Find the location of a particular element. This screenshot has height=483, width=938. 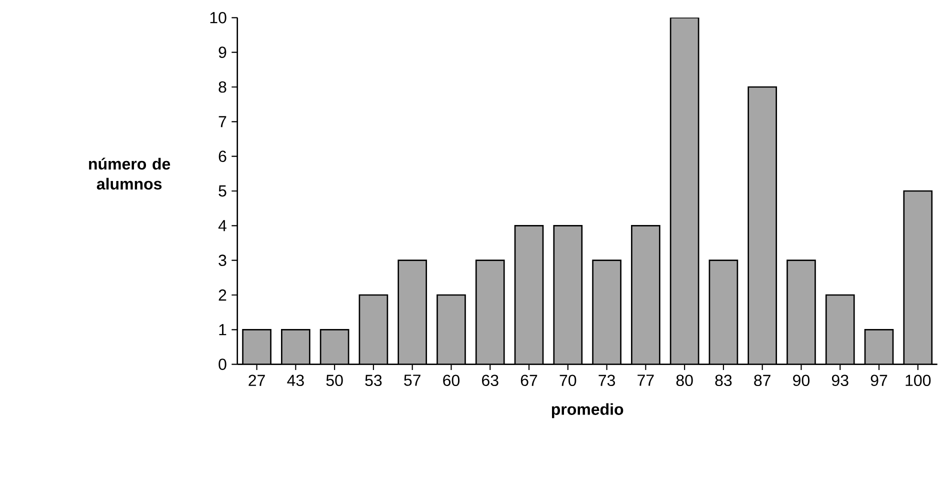

x-tick-label: 93 is located at coordinates (840, 380).